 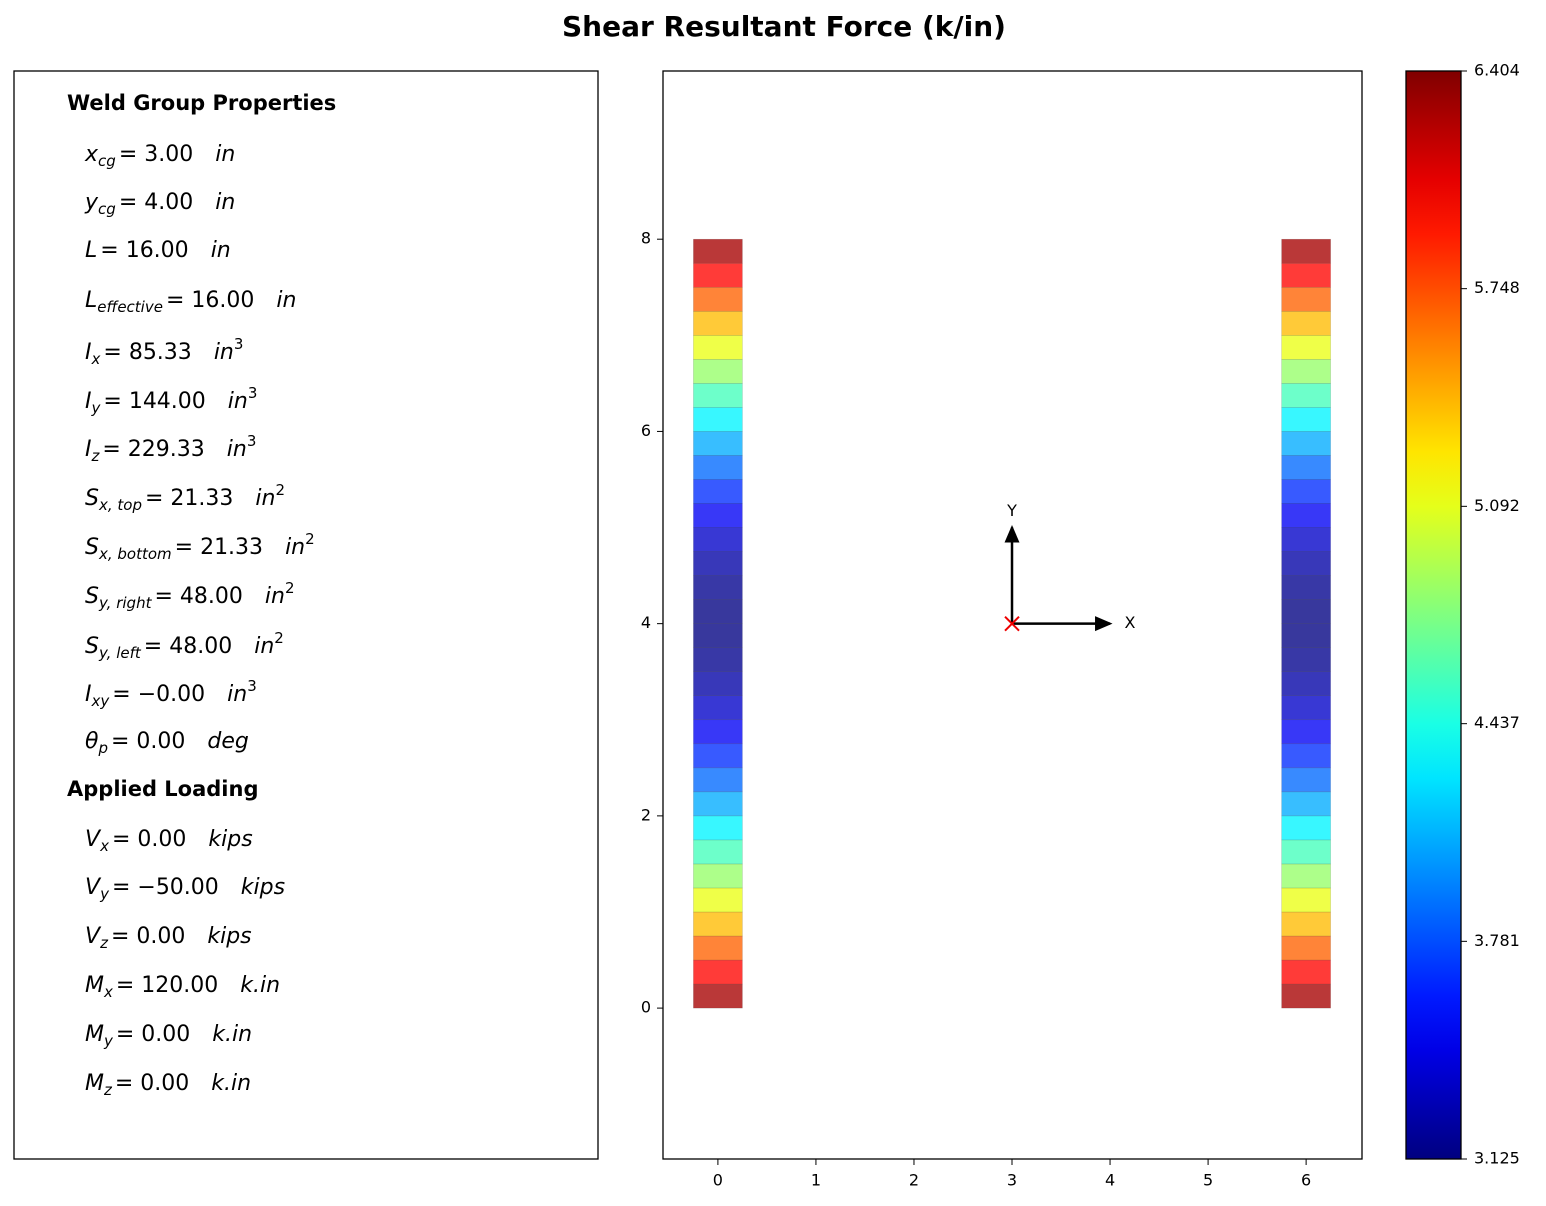 What do you see at coordinates (170, 448) in the screenshot?
I see `property: Iz = 229.33 in3` at bounding box center [170, 448].